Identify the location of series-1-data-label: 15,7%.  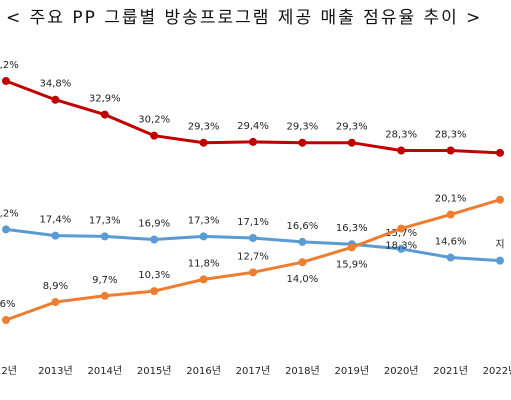
(401, 233).